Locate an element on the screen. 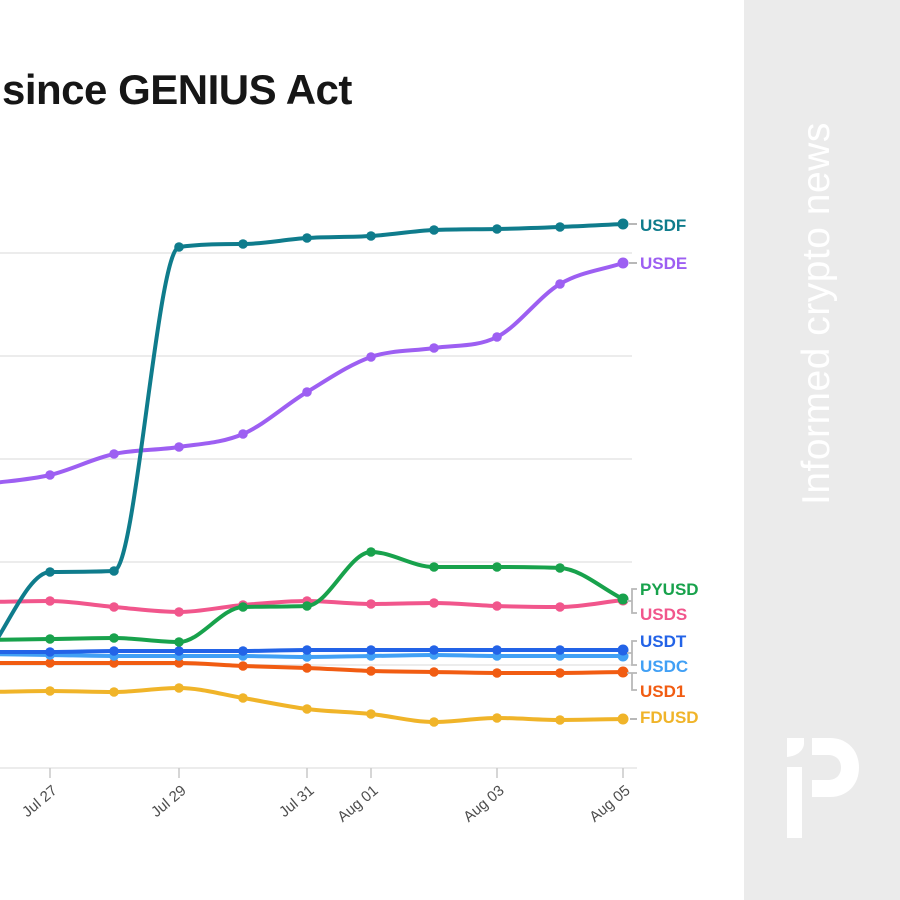 Image resolution: width=900 pixels, height=900 pixels. x-axis-label: Jul 31 is located at coordinates (297, 801).